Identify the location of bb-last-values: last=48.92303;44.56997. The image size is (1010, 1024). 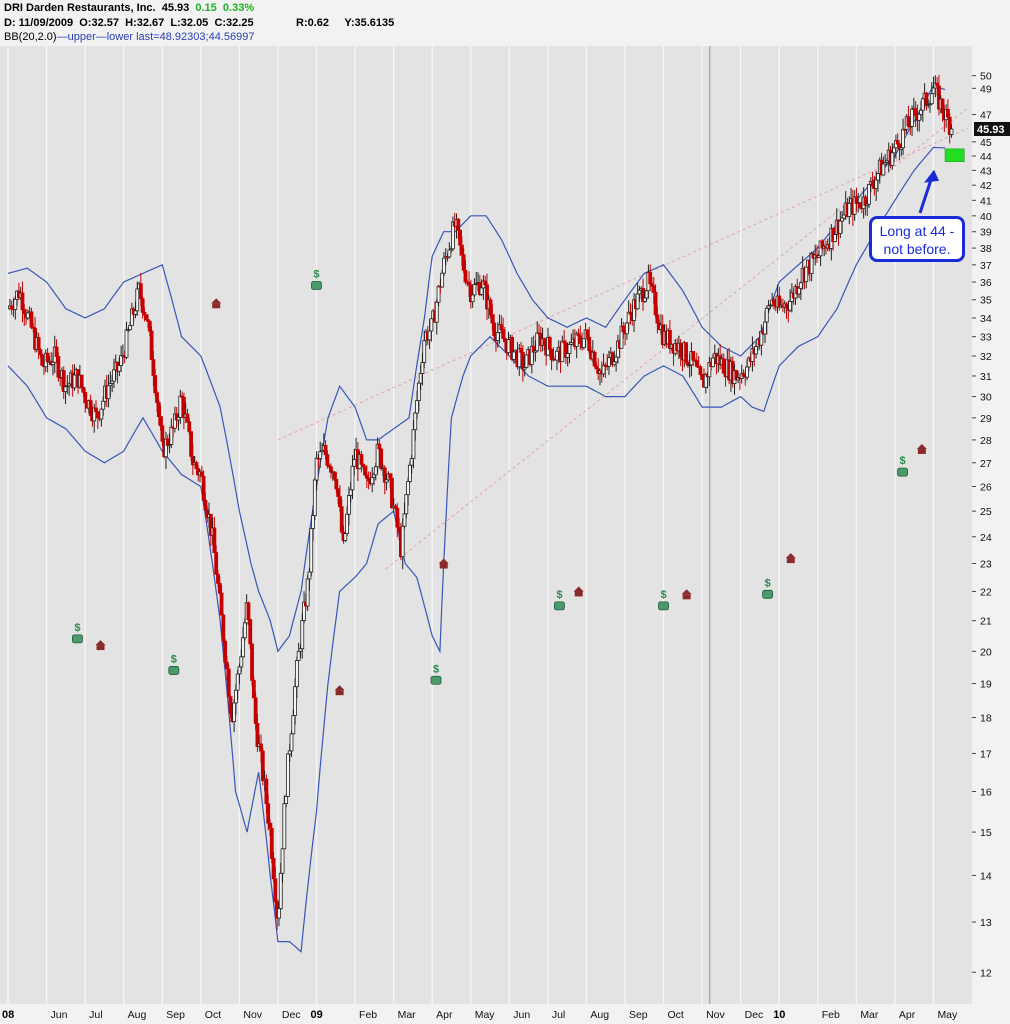
(195, 37).